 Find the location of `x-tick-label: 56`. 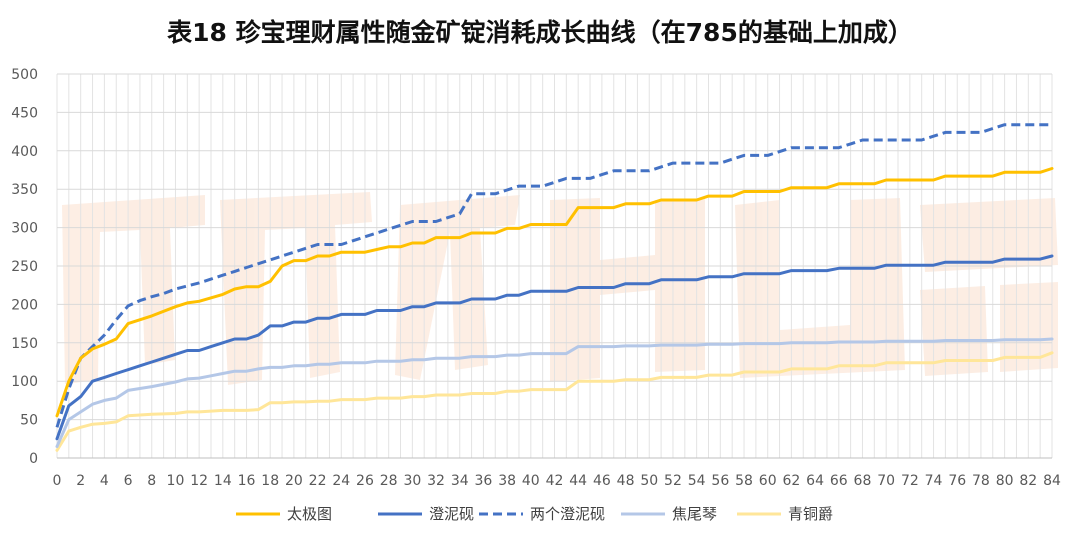

x-tick-label: 56 is located at coordinates (720, 481).